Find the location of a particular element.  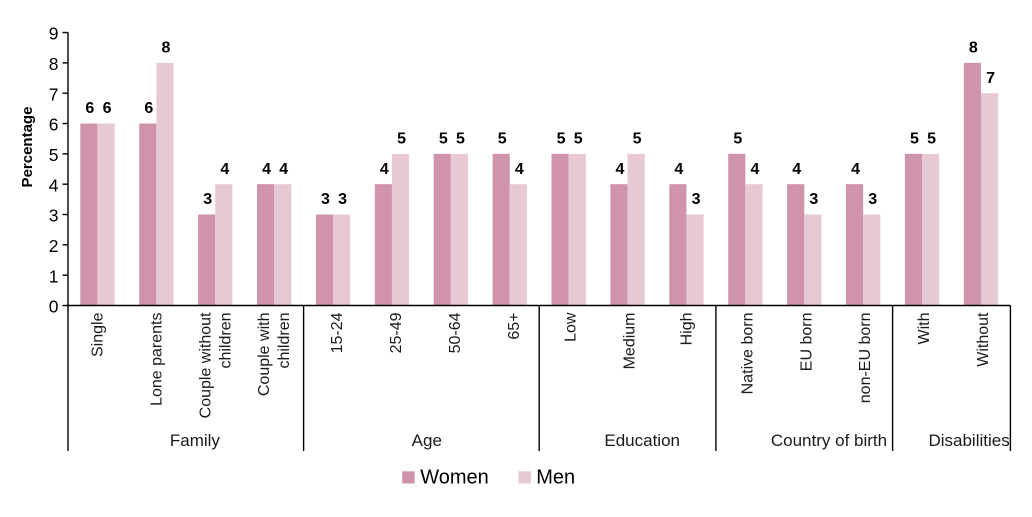

svg-text: Lone parents is located at coordinates (156, 359).